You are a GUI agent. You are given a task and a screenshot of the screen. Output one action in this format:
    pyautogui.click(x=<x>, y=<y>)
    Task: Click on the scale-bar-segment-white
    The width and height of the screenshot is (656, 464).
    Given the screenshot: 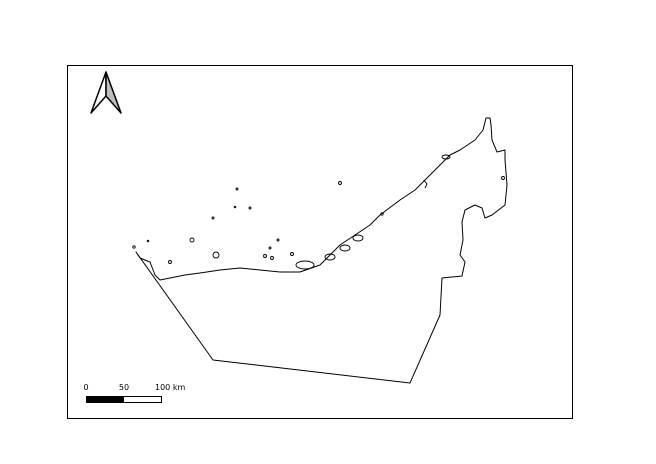 What is the action you would take?
    pyautogui.click(x=142, y=399)
    